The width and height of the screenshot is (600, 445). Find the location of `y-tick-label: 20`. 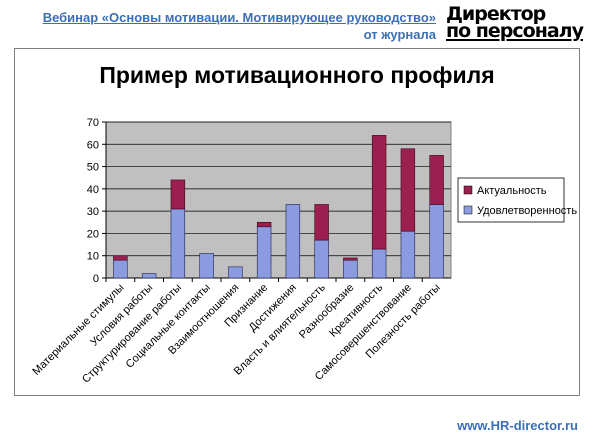

y-tick-label: 20 is located at coordinates (93, 234).